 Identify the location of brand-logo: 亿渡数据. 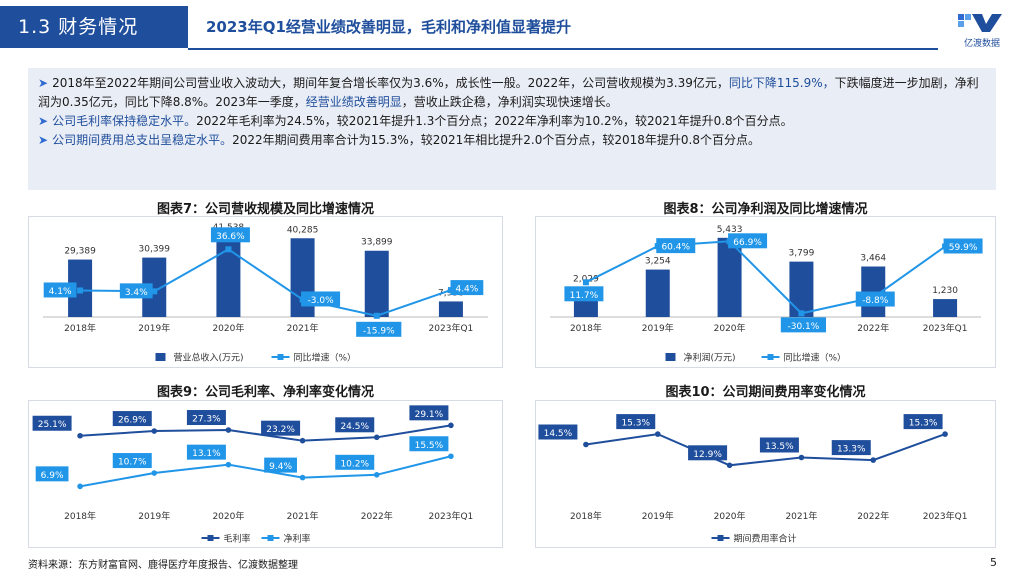
(980, 31).